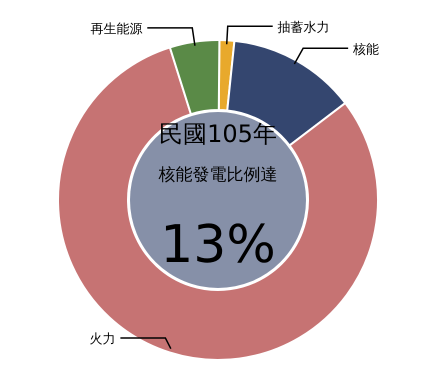 This screenshot has width=436, height=368. What do you see at coordinates (218, 134) in the screenshot?
I see `text: 民國105年` at bounding box center [218, 134].